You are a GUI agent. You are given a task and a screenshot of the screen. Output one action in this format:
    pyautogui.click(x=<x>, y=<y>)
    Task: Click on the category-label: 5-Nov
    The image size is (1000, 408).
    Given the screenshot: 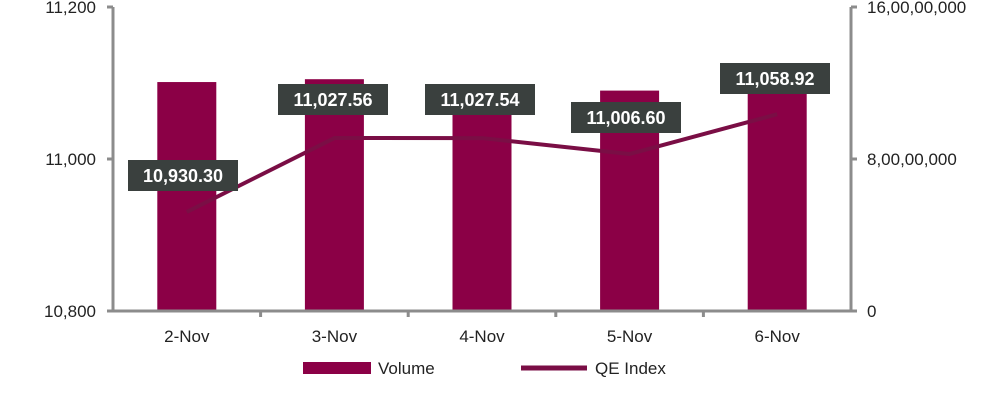 What is the action you would take?
    pyautogui.click(x=630, y=336)
    